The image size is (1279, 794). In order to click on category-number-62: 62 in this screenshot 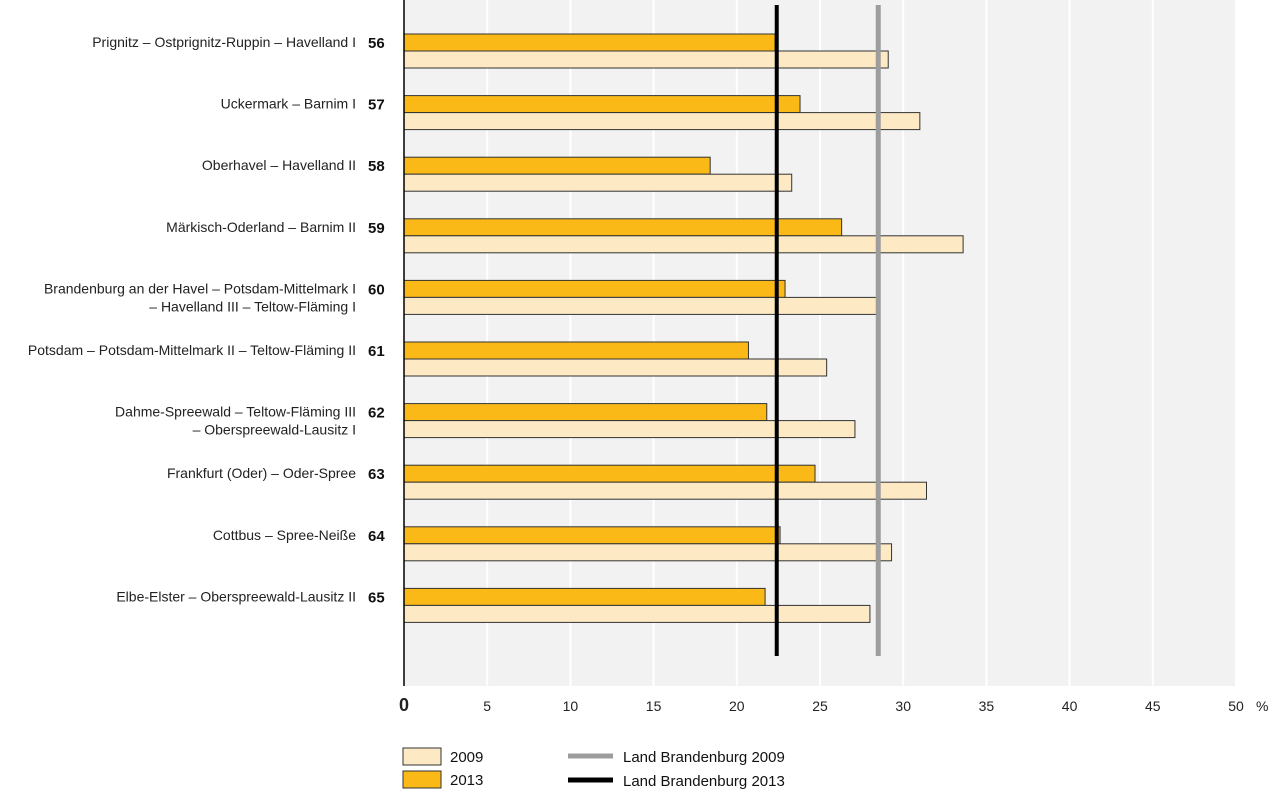, I will do `click(376, 413)`.